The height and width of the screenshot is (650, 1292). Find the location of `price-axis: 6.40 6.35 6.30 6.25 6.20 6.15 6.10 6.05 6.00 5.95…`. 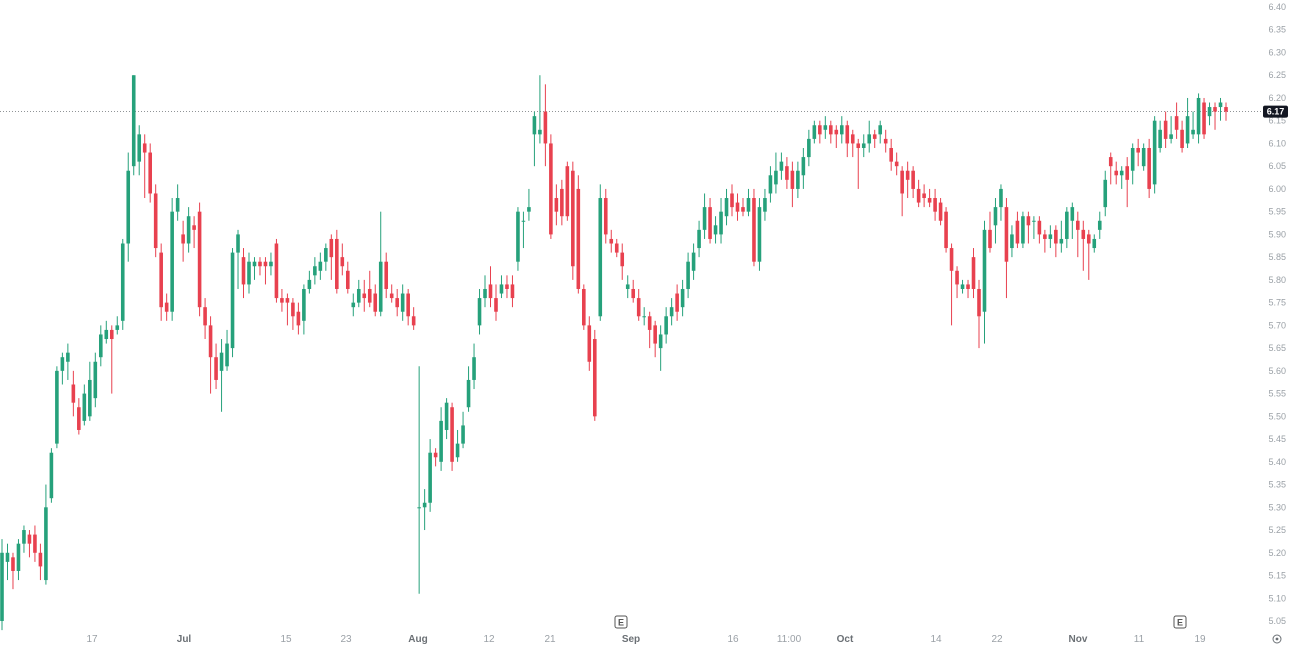

price-axis: 6.40 6.35 6.30 6.25 6.20 6.15 6.10 6.05 6.00 5.95… is located at coordinates (1277, 314).